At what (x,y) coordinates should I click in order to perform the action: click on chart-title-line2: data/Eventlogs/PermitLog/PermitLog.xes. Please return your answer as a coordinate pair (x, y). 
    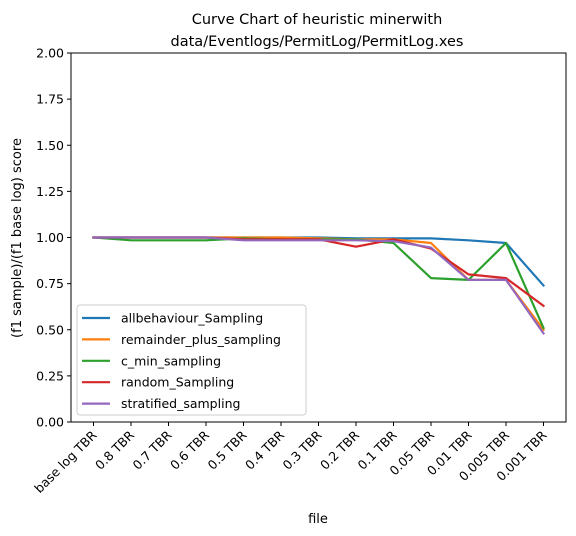
    Looking at the image, I should click on (317, 42).